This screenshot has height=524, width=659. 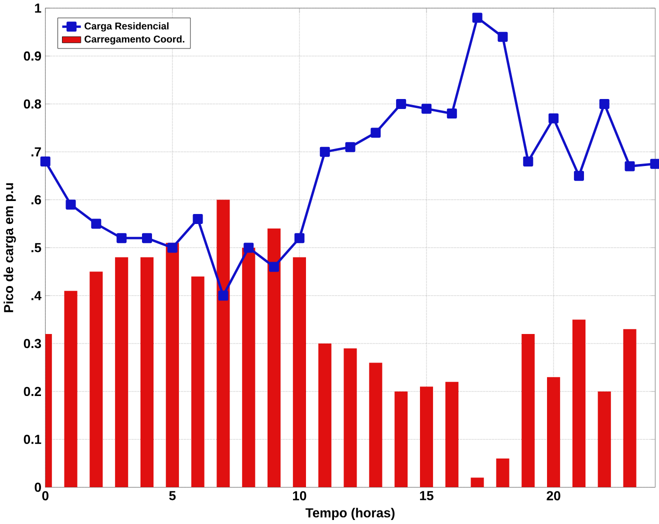 What do you see at coordinates (37, 295) in the screenshot?
I see `y-tick-label: .4` at bounding box center [37, 295].